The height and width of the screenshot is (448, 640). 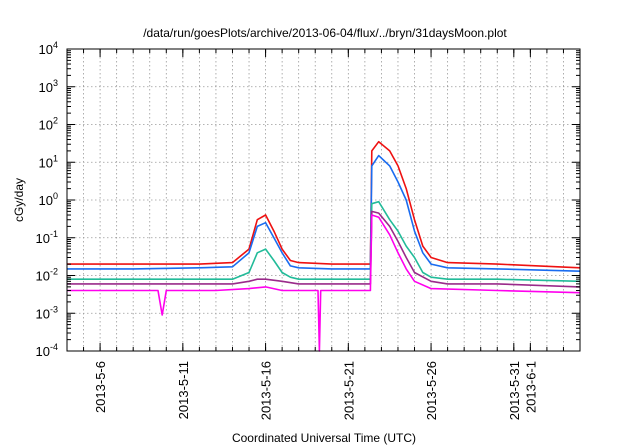 I want to click on y-tick-label: 10⁰, so click(x=48, y=199).